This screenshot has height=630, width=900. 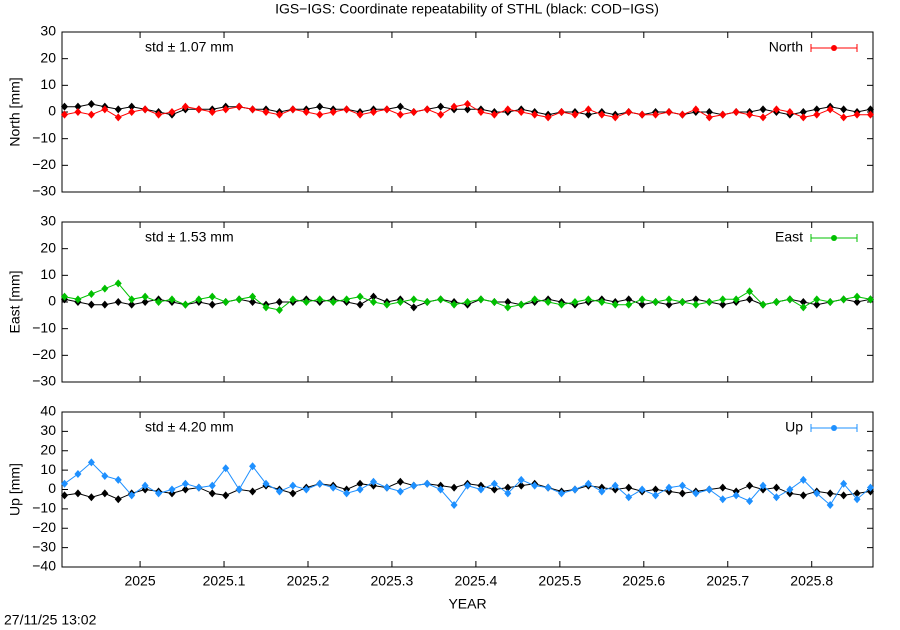 I want to click on x-tick-label: 2025.7, so click(x=727, y=581).